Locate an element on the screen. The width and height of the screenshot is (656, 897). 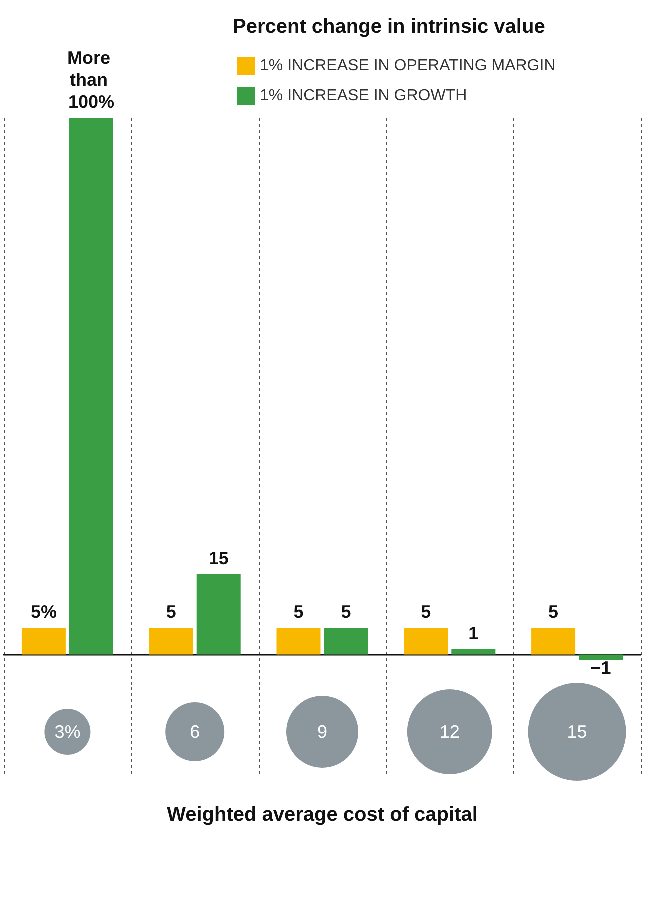
data-label: 5% is located at coordinates (43, 612).